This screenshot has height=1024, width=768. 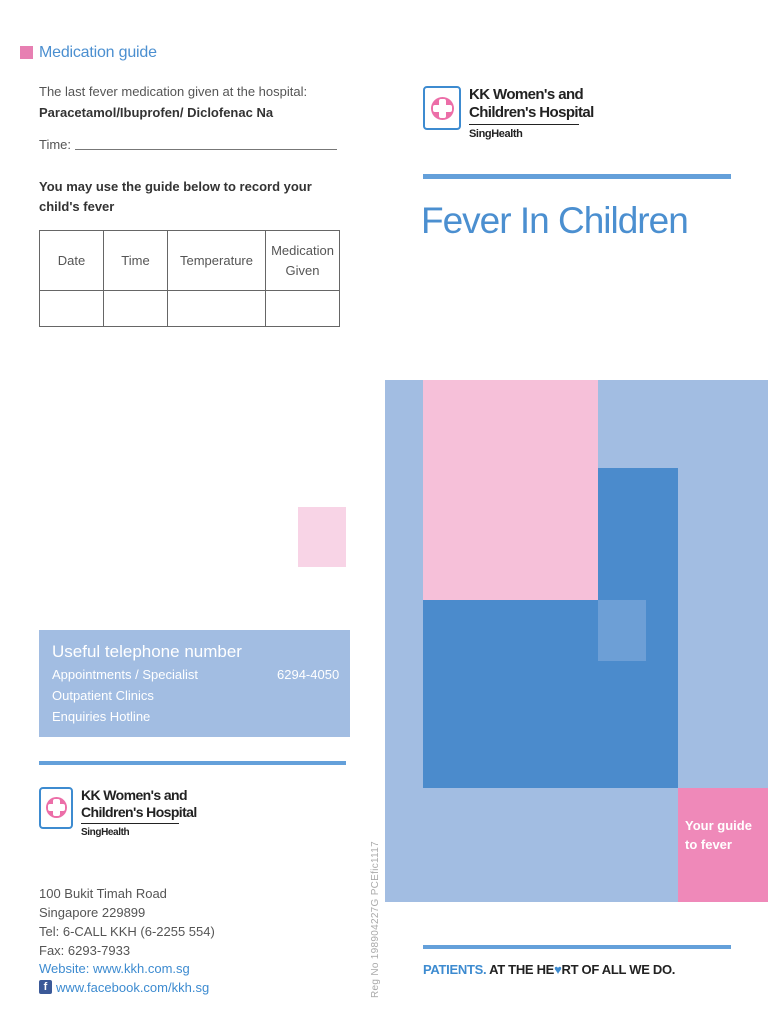 What do you see at coordinates (555, 220) in the screenshot?
I see `page-title: Fever In Children` at bounding box center [555, 220].